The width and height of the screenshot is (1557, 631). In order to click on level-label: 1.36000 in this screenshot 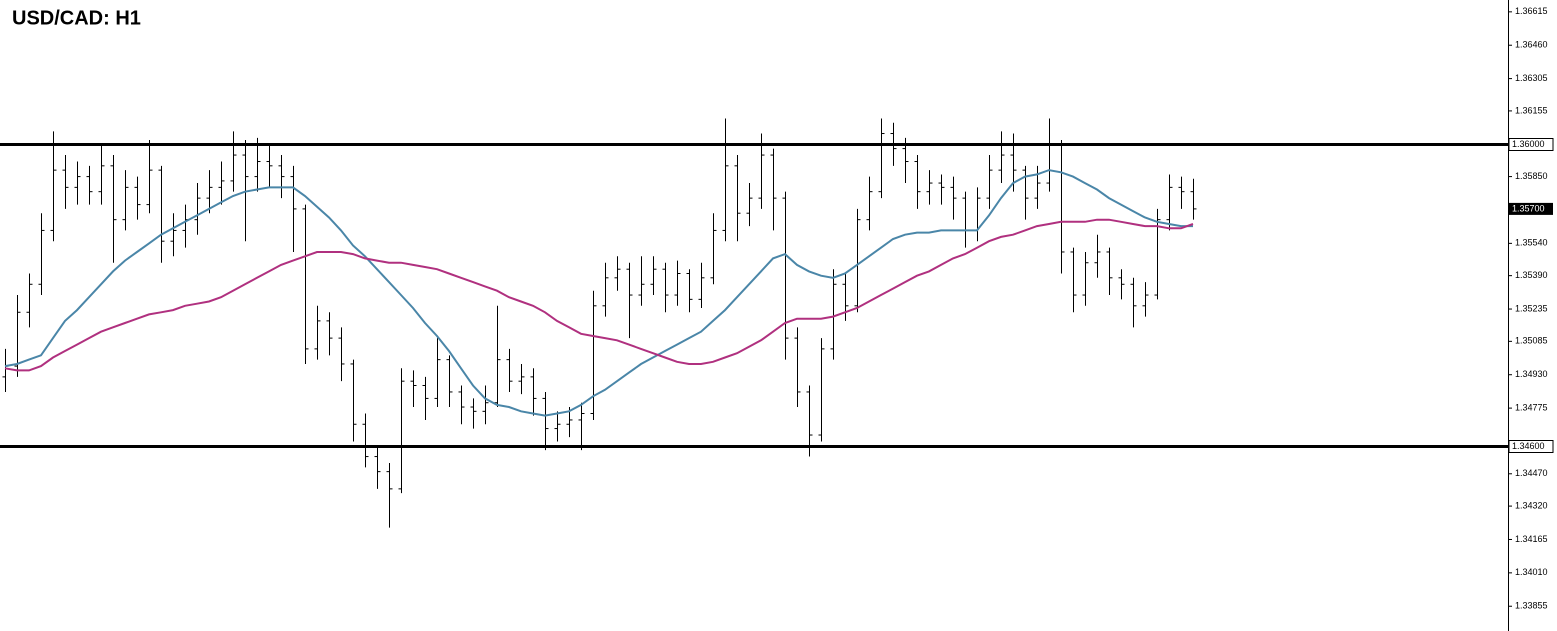, I will do `click(1528, 144)`.